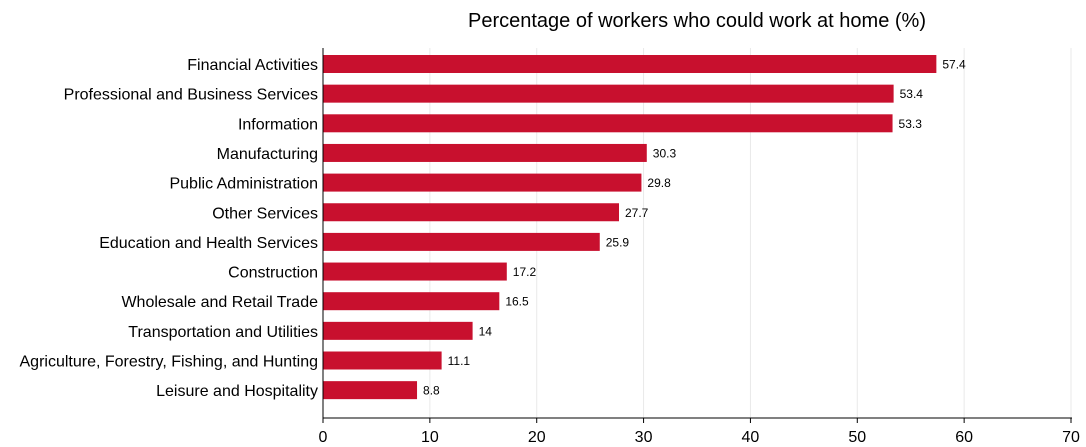 The image size is (1086, 447). Describe the element at coordinates (273, 273) in the screenshot. I see `category-label: Construction` at that location.